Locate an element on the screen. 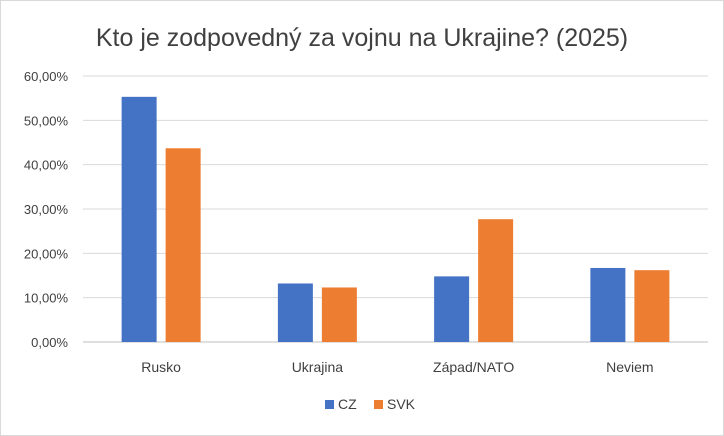  legend-label-cz: CZ is located at coordinates (347, 404).